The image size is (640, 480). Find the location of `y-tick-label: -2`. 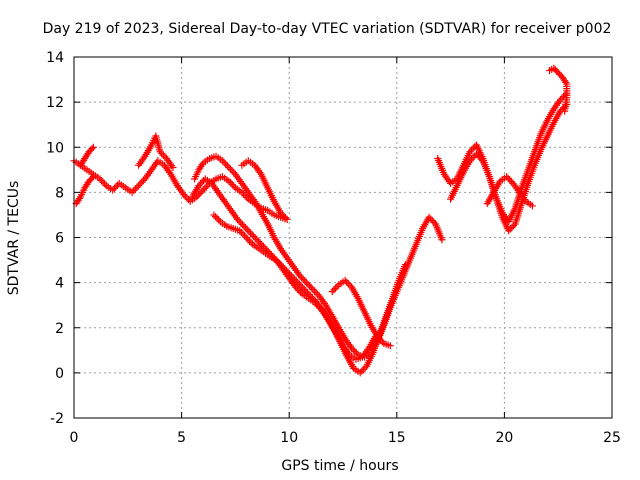

y-tick-label: -2 is located at coordinates (57, 419).